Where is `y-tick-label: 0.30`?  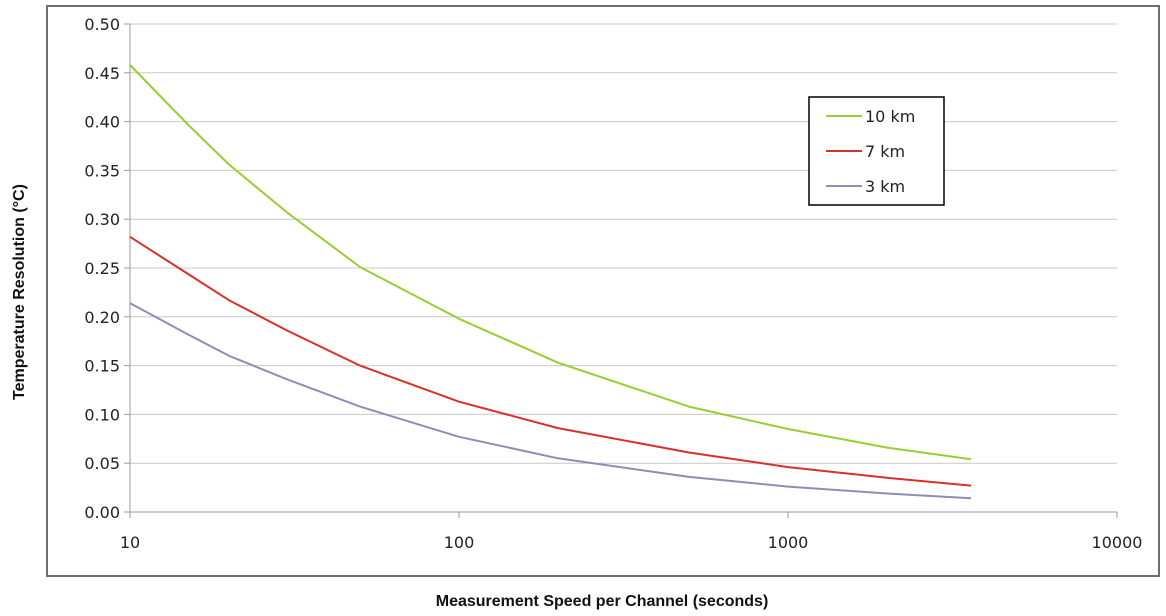 y-tick-label: 0.30 is located at coordinates (102, 219).